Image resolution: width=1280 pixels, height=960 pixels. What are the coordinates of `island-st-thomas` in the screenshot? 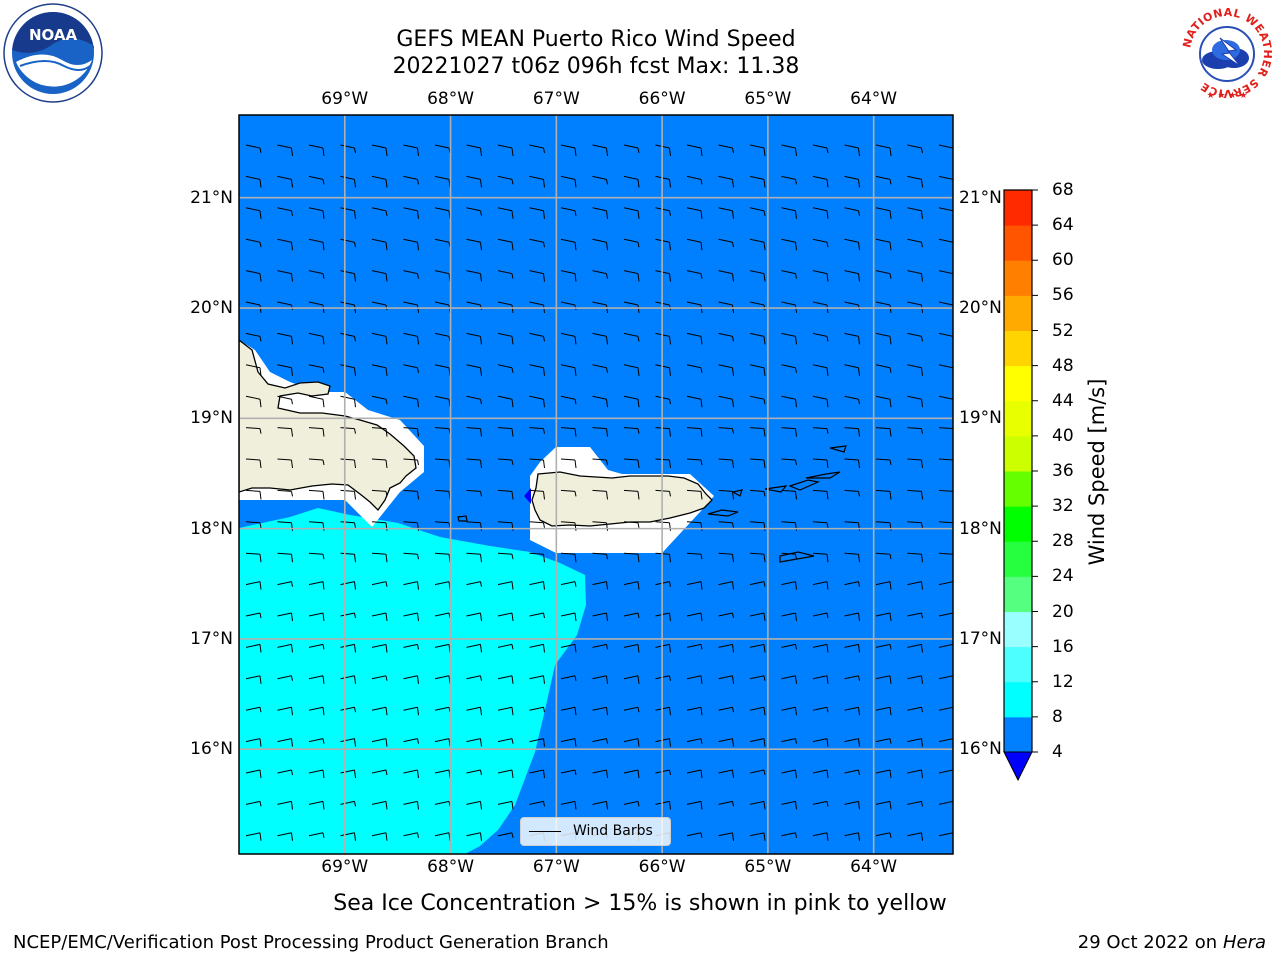 It's located at (776, 489).